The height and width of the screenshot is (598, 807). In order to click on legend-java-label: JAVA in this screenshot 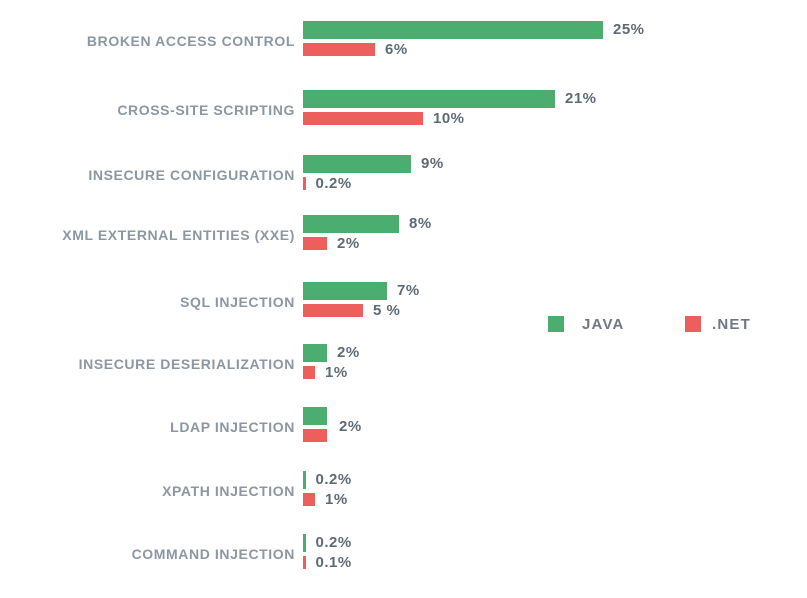, I will do `click(603, 324)`.